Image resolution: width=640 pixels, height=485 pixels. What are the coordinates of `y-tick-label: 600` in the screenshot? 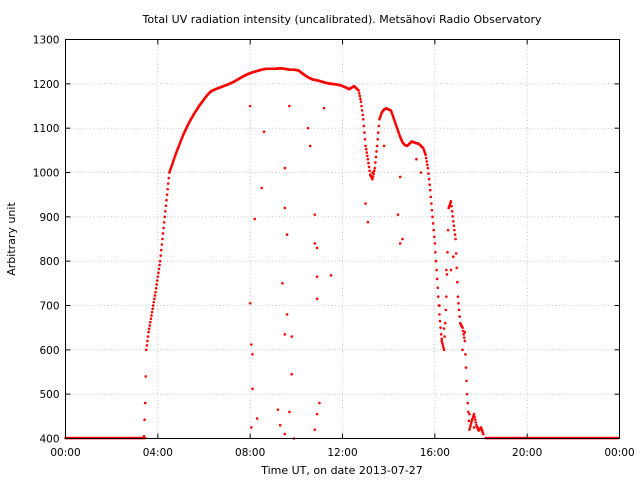 It's located at (49, 351).